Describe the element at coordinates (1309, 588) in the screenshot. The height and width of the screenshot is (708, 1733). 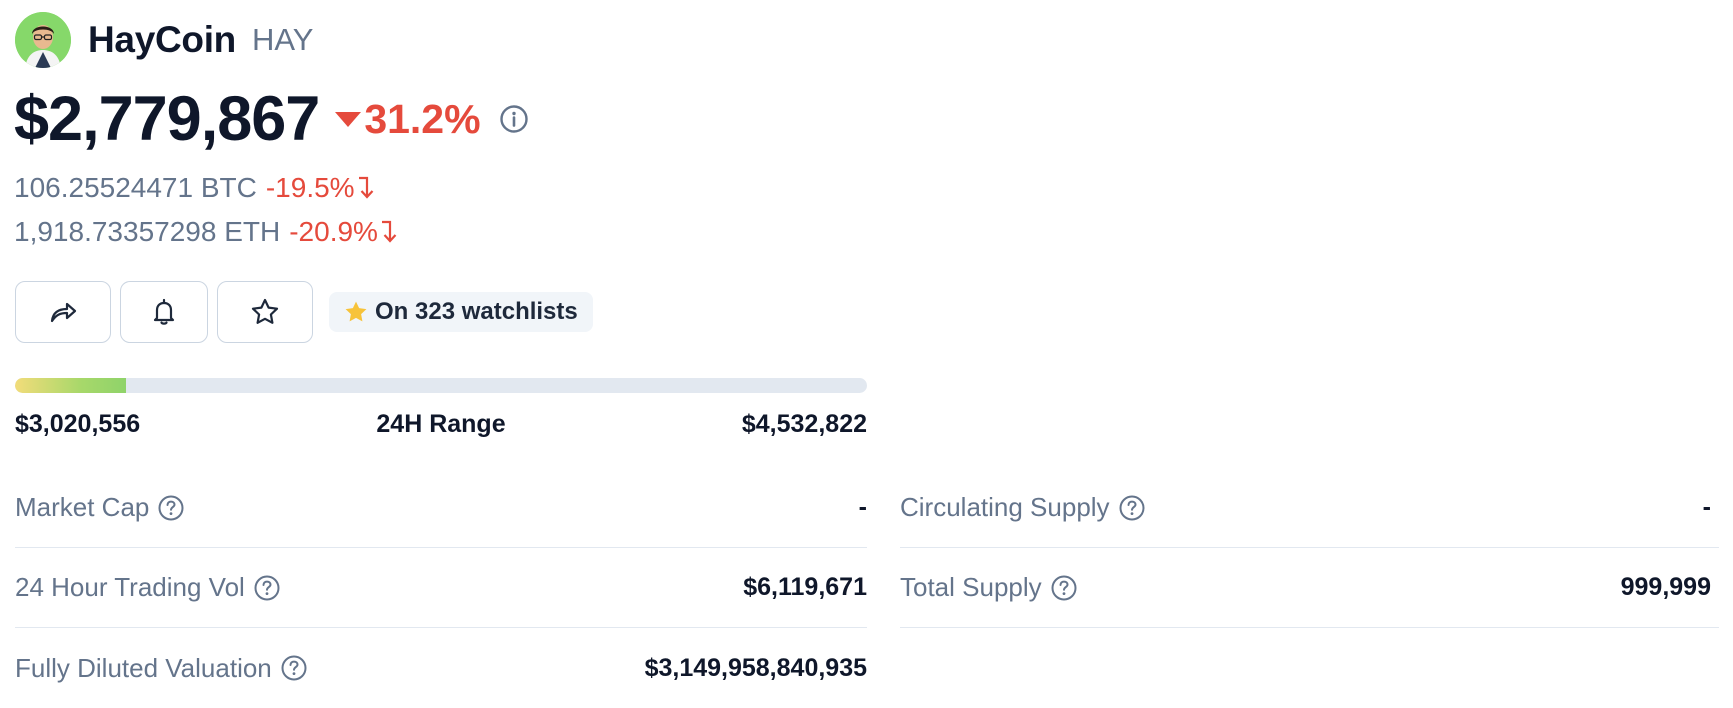
I see `total-supply-row: Total Supply 999,999` at that location.